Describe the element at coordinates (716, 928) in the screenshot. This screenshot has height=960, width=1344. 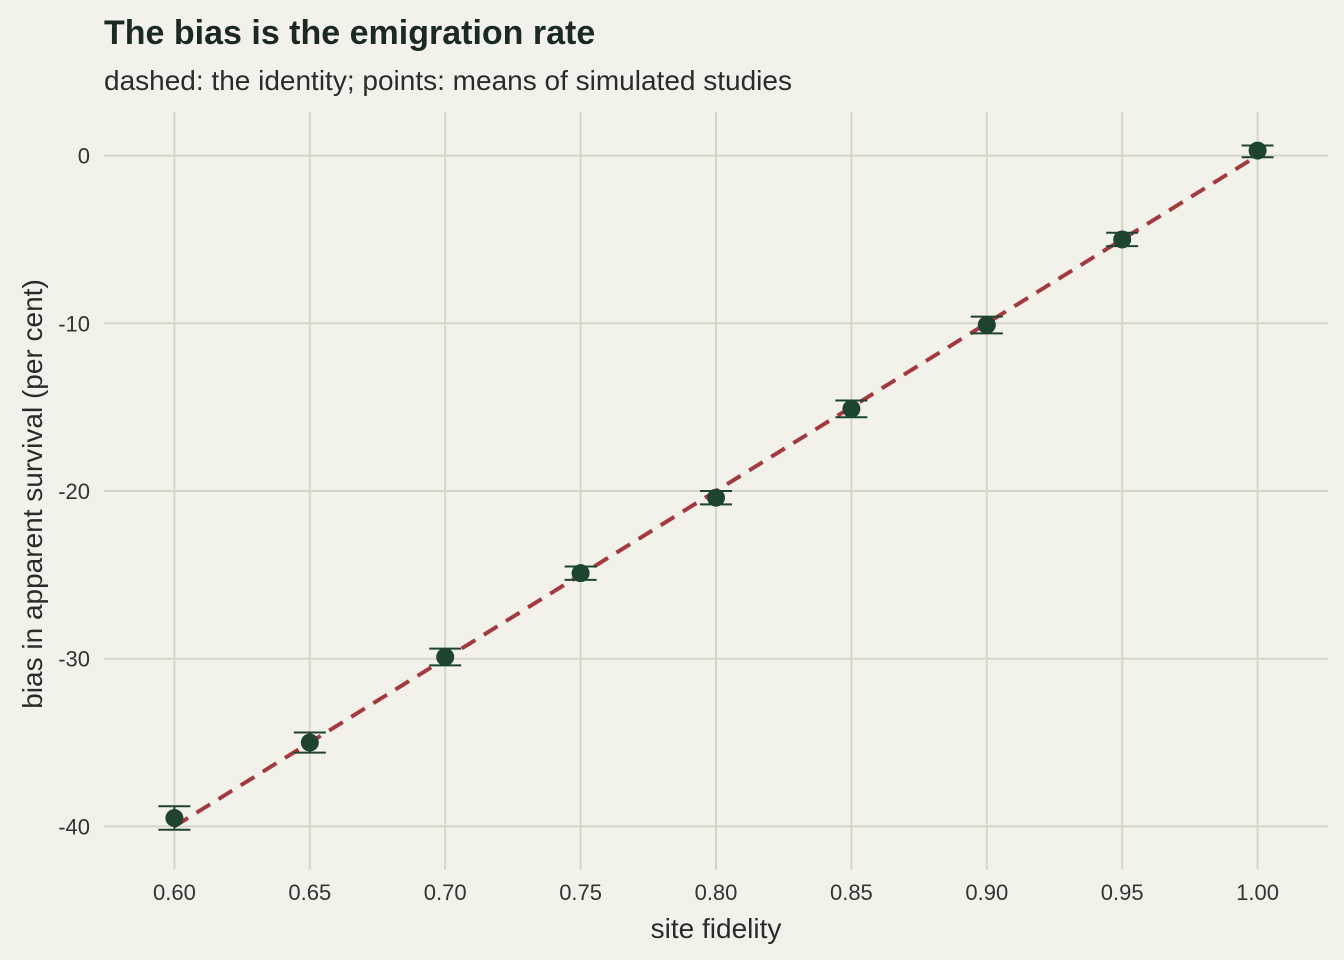
I see `x-axis-title: site fidelity` at that location.